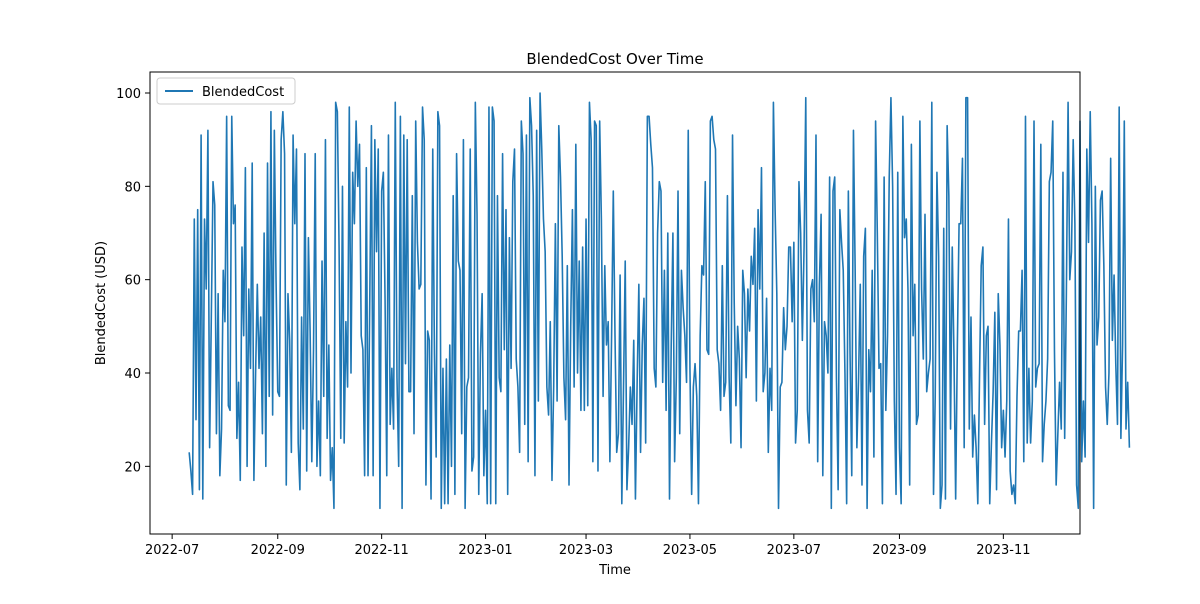  I want to click on x-tick-label: 2022-09, so click(278, 550).